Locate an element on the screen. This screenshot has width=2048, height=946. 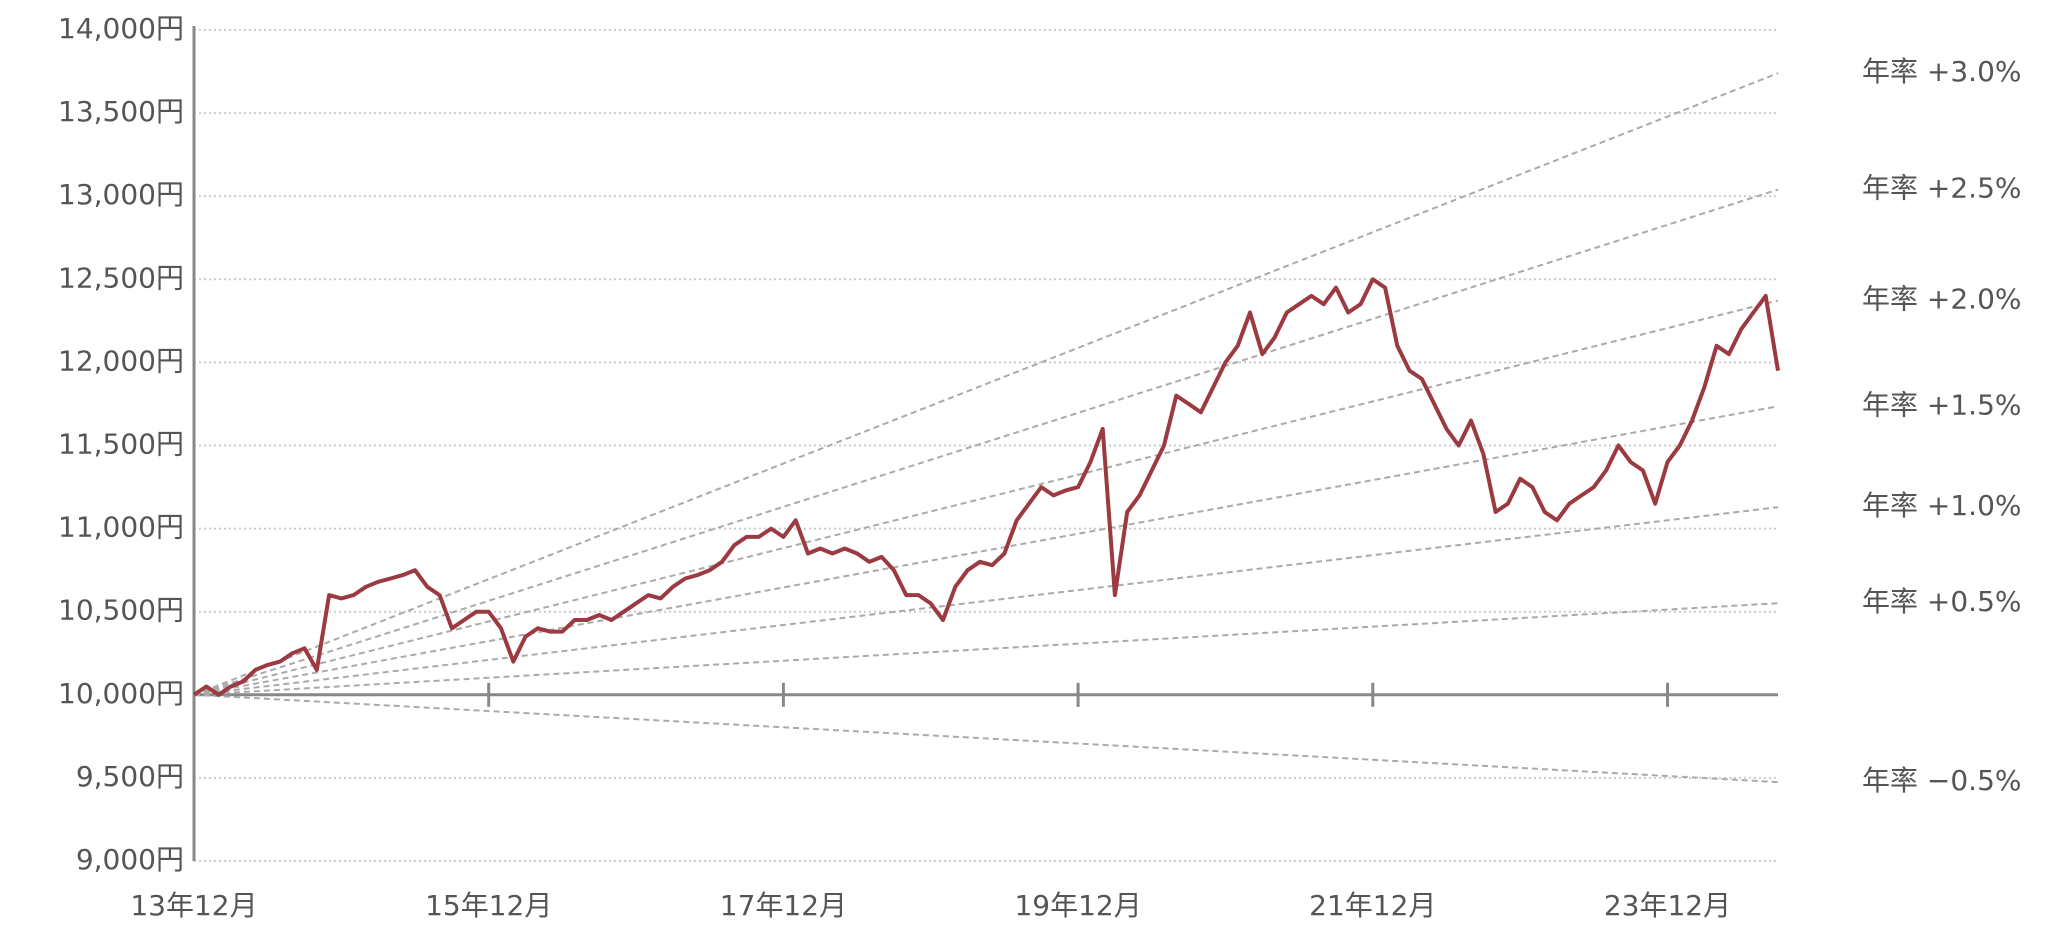
x-tick-label: 15年12月 is located at coordinates (488, 905).